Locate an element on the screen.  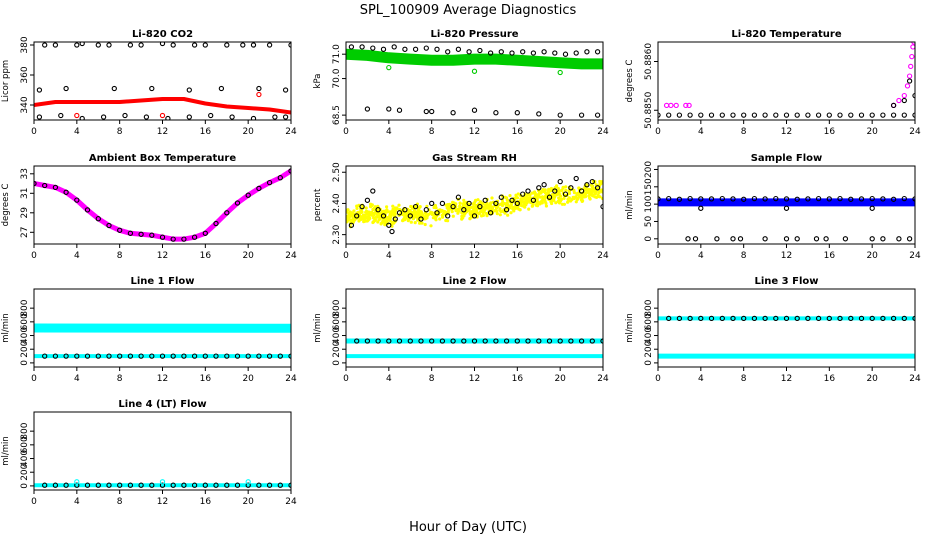
x-tick-label: 16 is located at coordinates (206, 379).